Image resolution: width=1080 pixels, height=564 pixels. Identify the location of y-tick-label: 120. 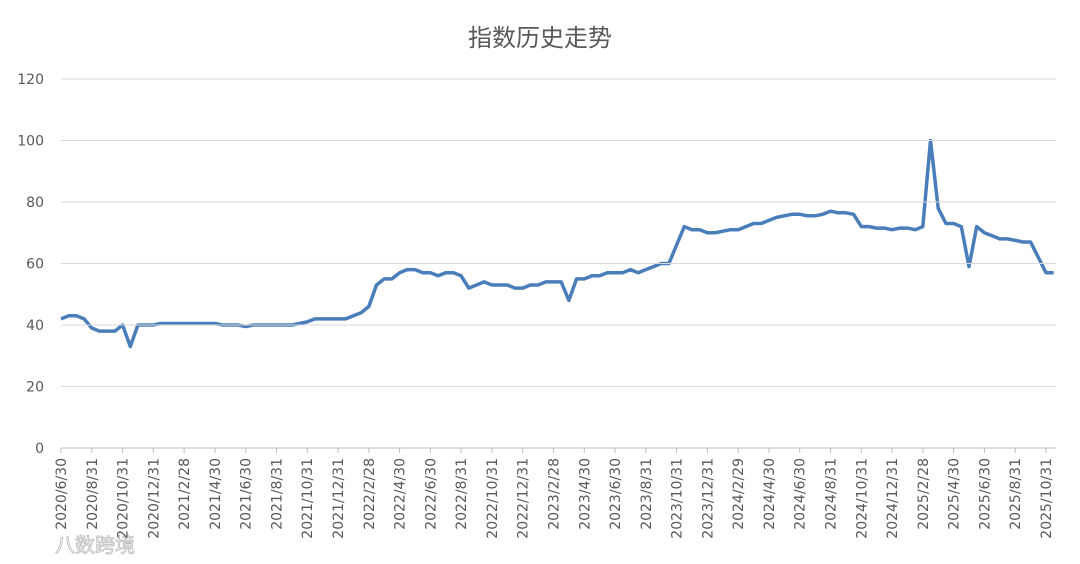
(30, 80).